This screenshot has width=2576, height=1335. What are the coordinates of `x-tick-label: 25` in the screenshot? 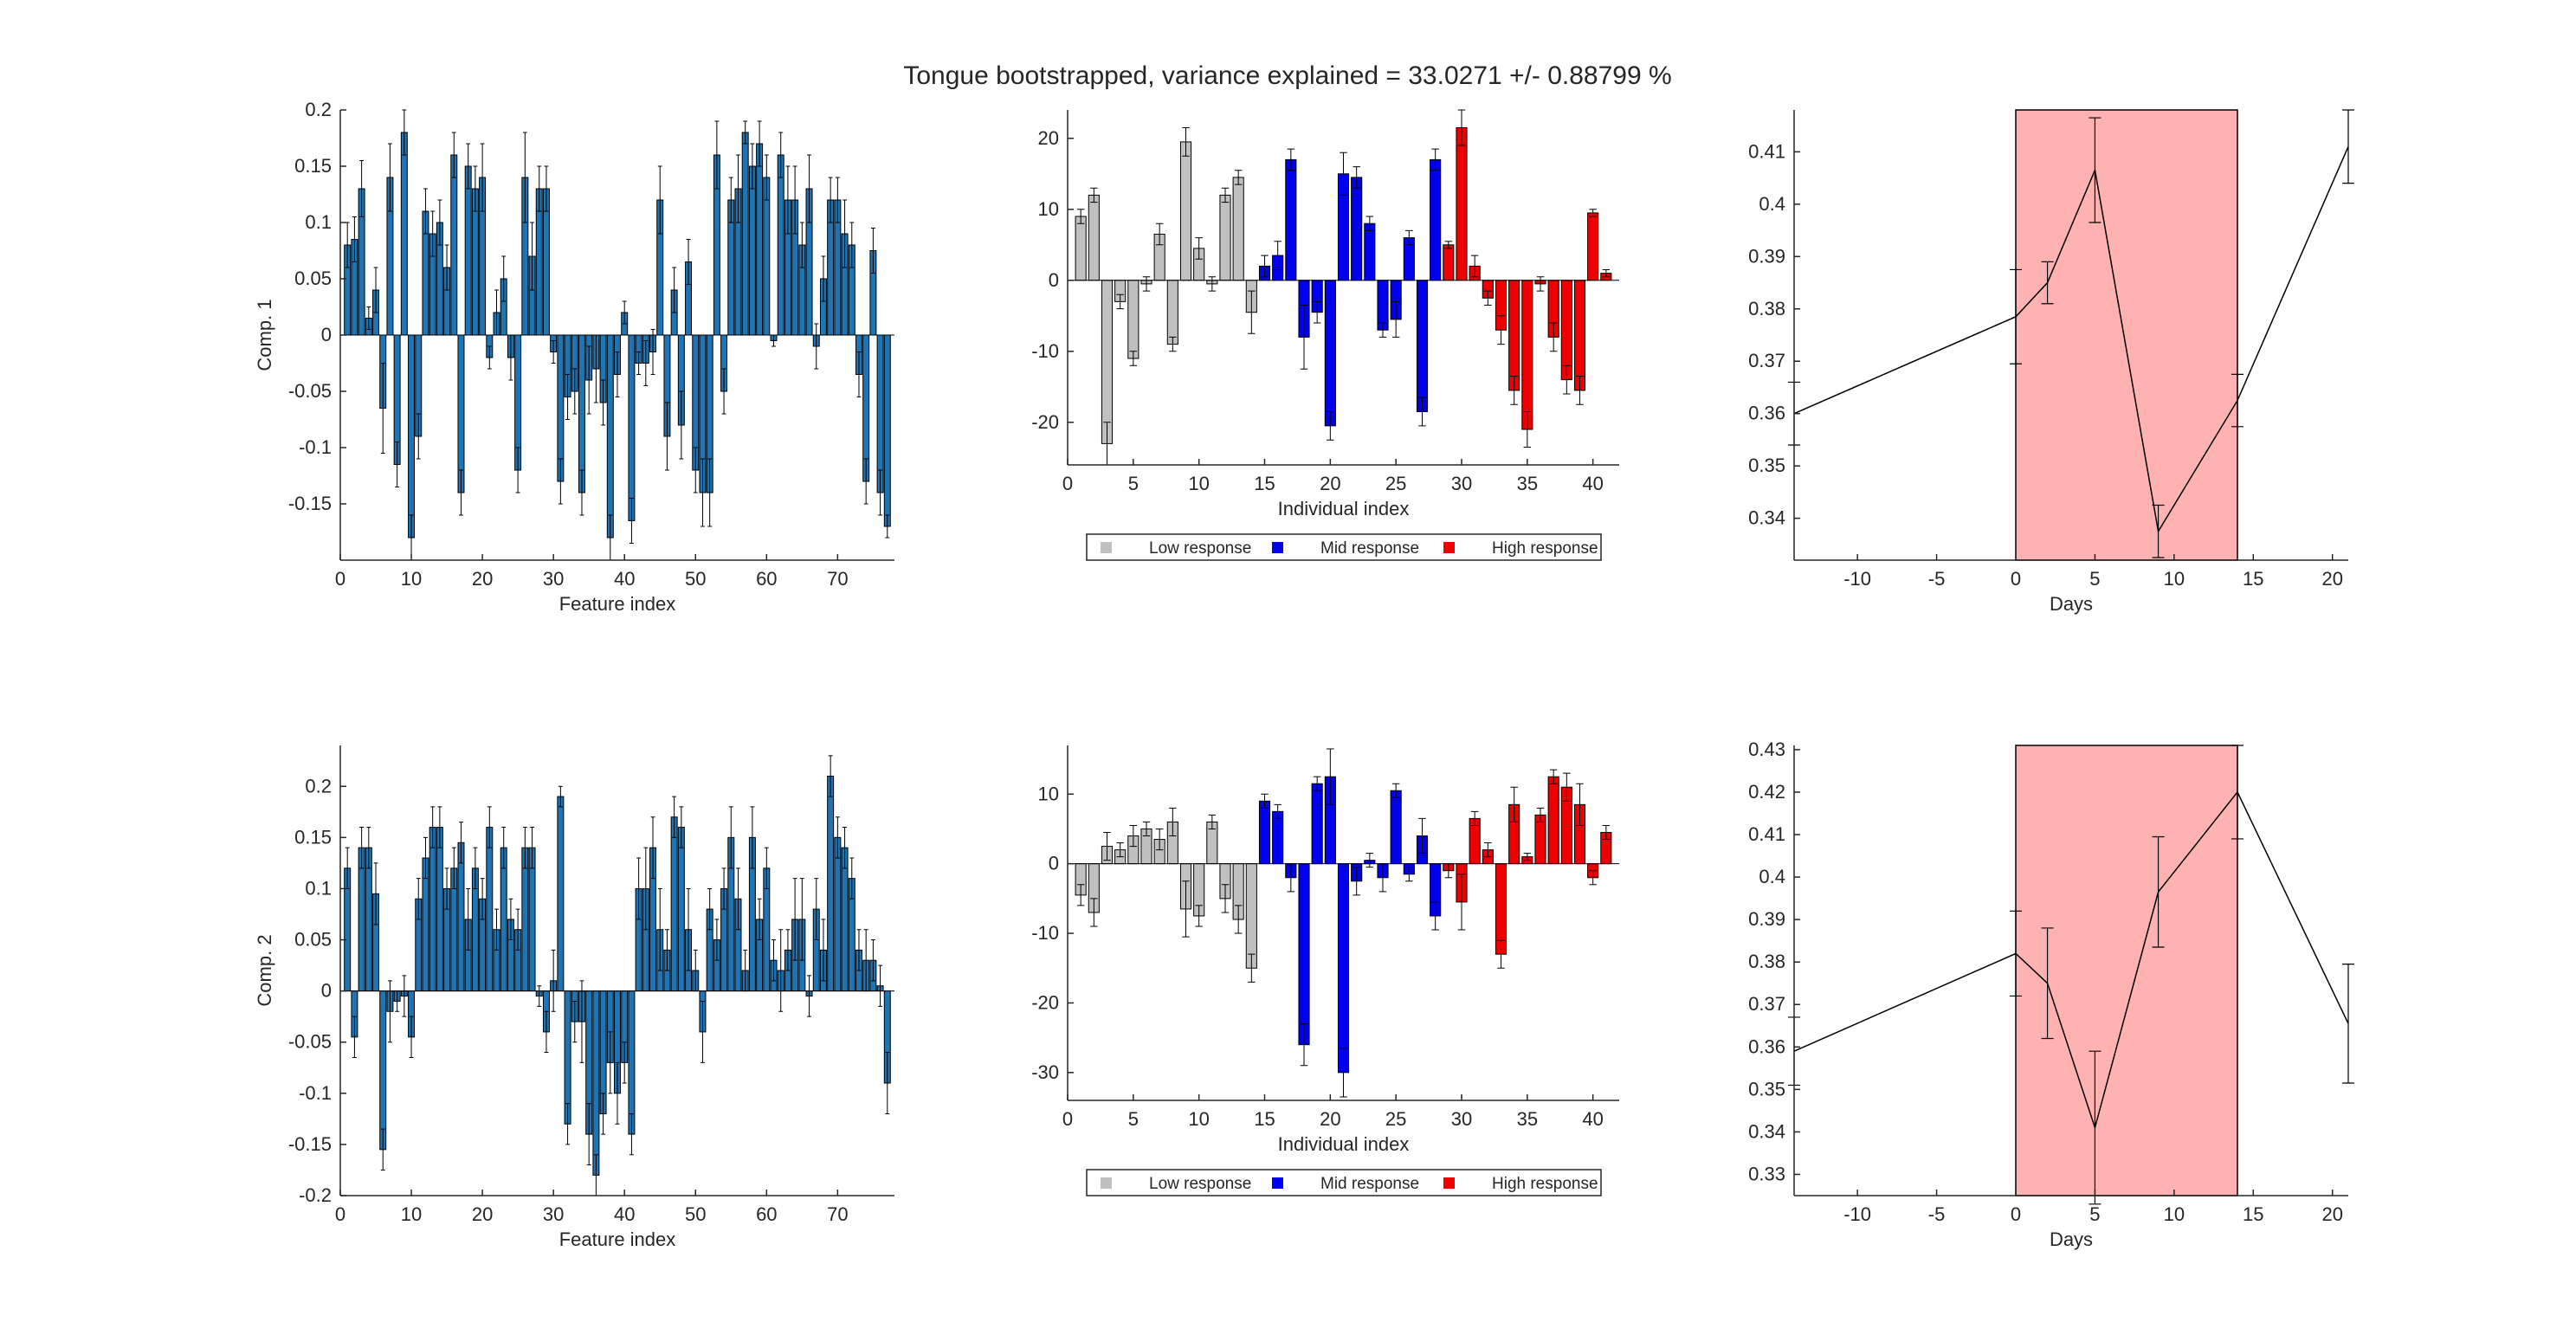 It's located at (1395, 484).